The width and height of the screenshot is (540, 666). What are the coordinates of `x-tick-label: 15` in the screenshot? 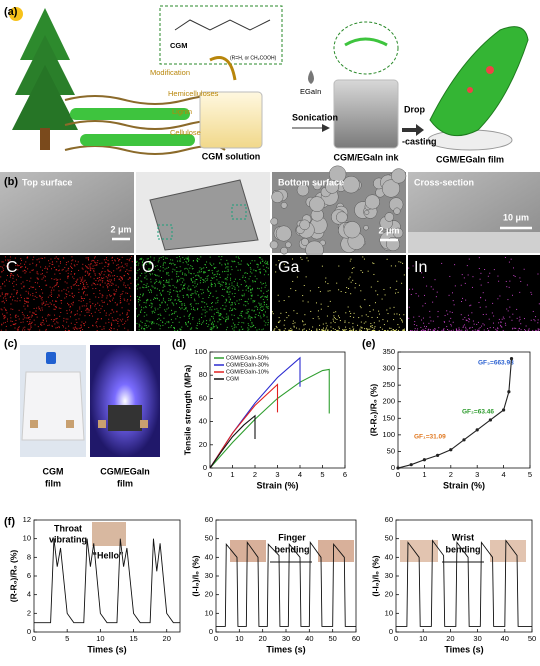 It's located at (133, 638).